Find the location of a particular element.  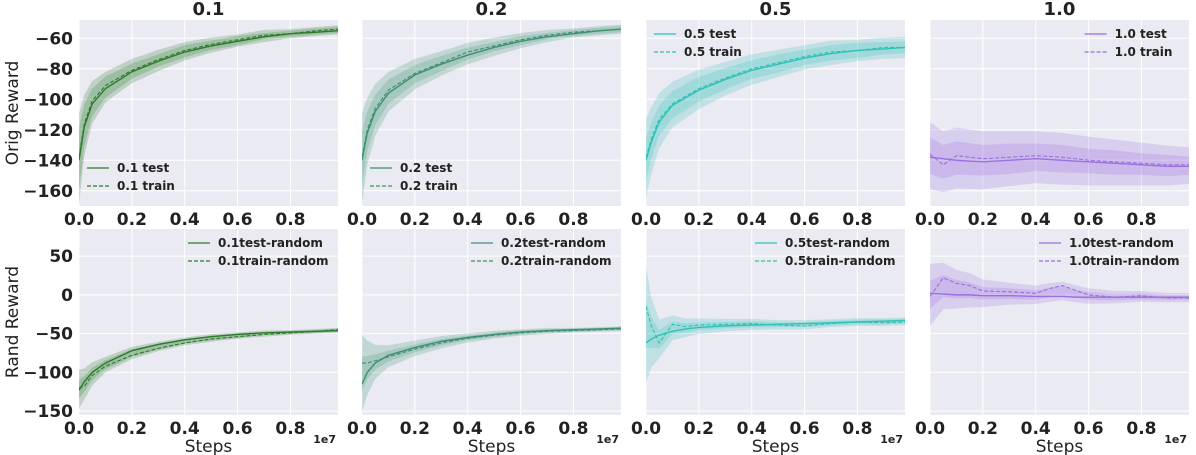

legend: 1.0test-random 1.0train-random is located at coordinates (1109, 252).